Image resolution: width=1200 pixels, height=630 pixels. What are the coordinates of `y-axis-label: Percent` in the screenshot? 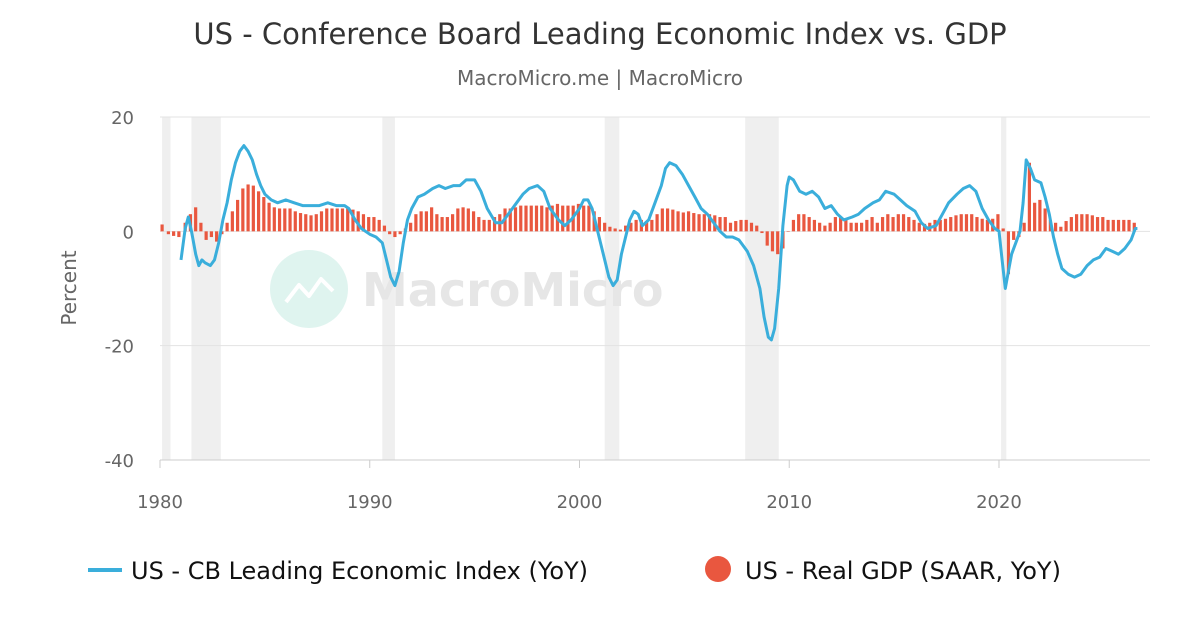 It's located at (69, 287).